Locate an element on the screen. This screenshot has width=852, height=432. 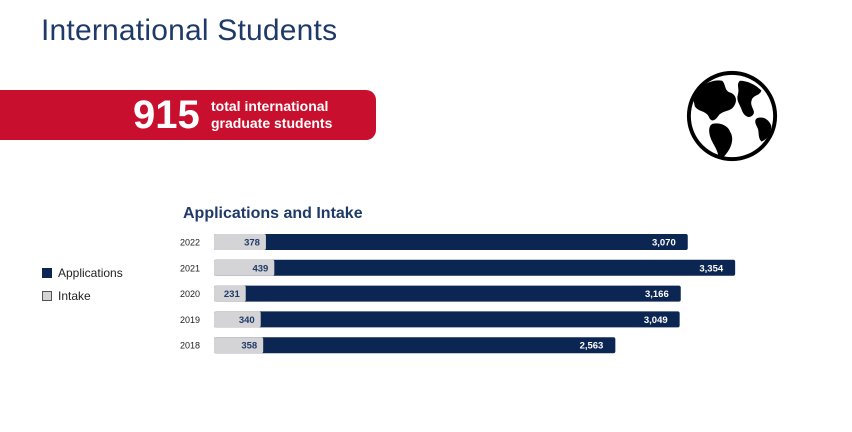
legend-label-applications: Applications is located at coordinates (90, 272).